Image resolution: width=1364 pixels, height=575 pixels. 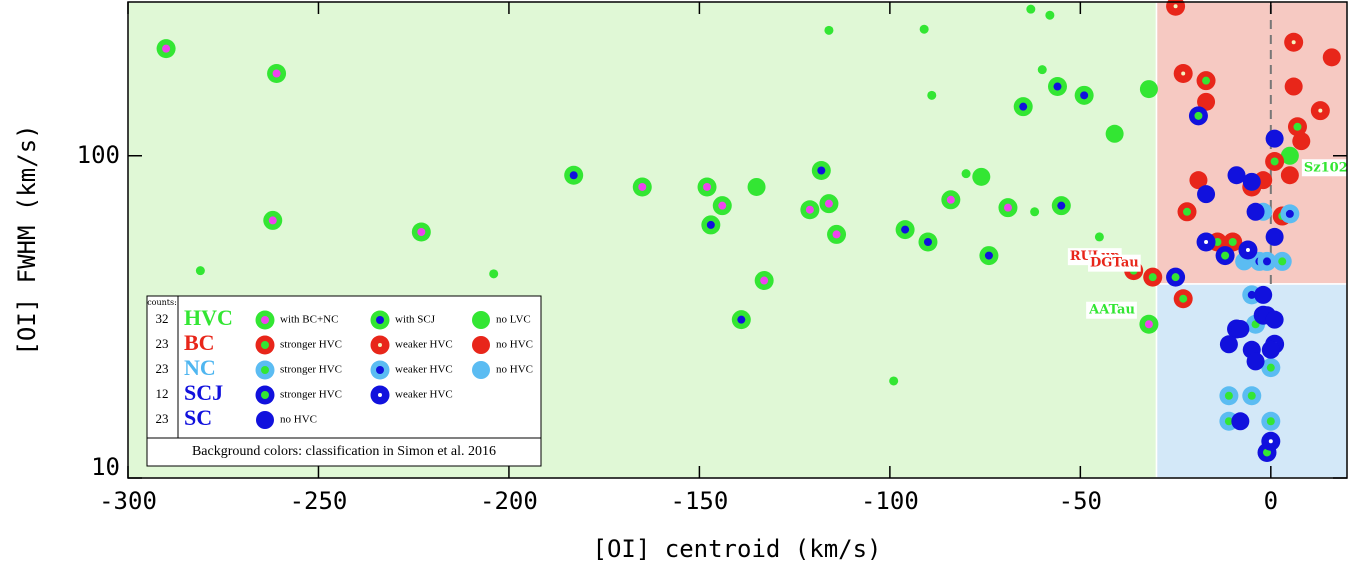 I want to click on x-tick-label: -150, so click(x=700, y=501).